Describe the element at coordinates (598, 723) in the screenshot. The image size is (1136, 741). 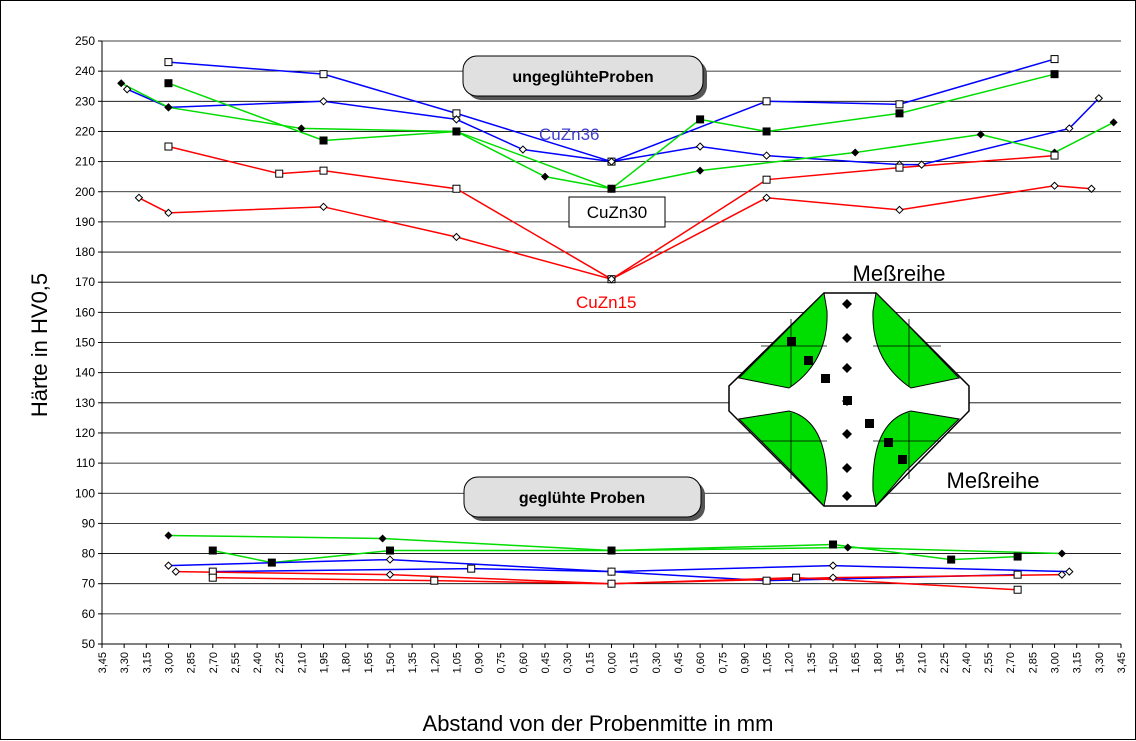
I see `x-axis-title: Abstand von der Probenmitte in mm` at that location.